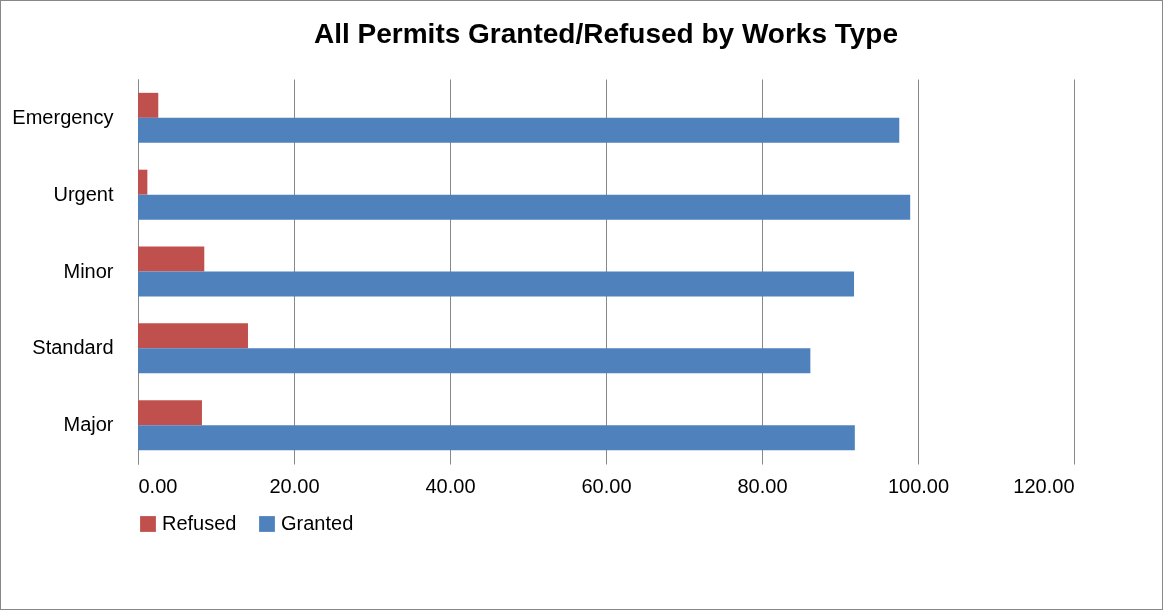 The width and height of the screenshot is (1167, 614). What do you see at coordinates (88, 270) in the screenshot?
I see `y-tick-label: Minor` at bounding box center [88, 270].